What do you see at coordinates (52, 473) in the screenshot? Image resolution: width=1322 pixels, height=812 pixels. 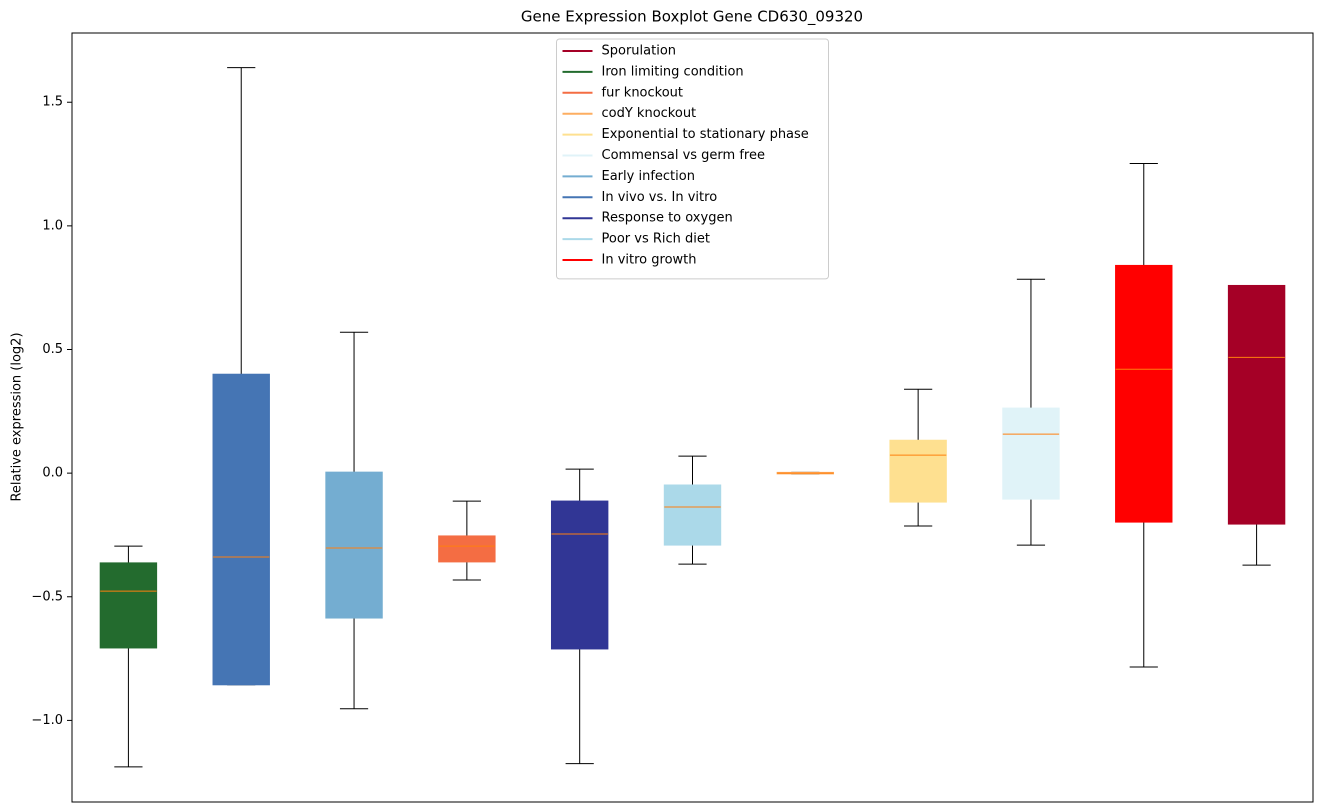 I see `y-tick-label: 0.0` at bounding box center [52, 473].